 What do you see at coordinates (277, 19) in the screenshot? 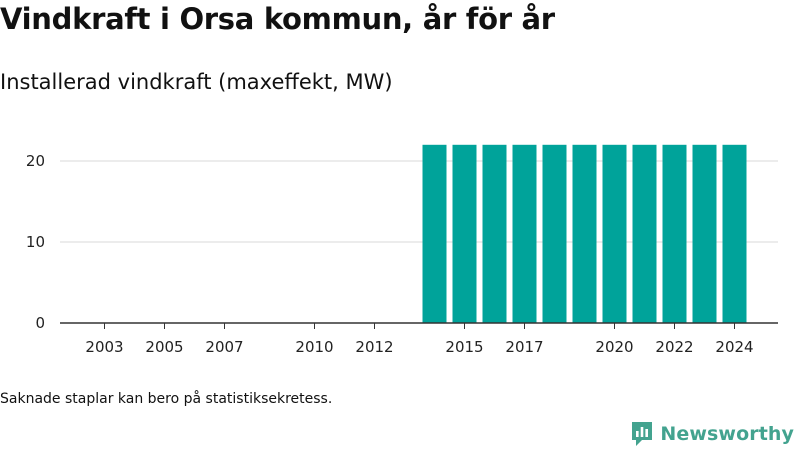
I see `chart-title: Vindkraft i Orsa kommun, år för år` at bounding box center [277, 19].